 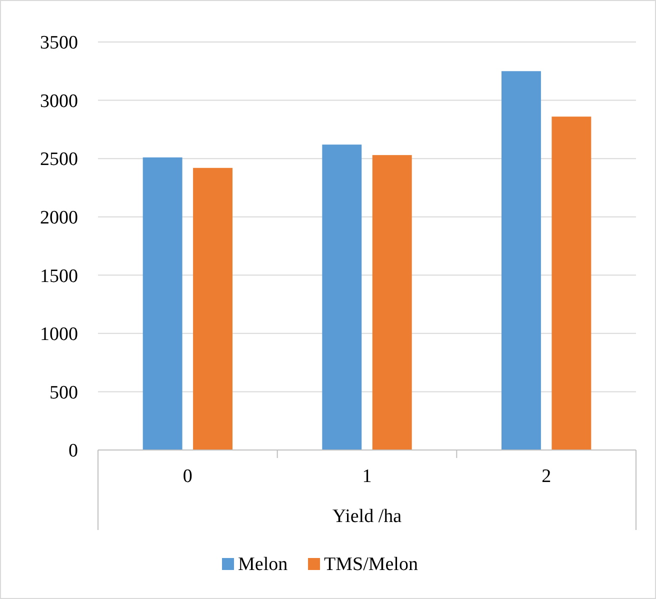 I want to click on y-tick-label: 500, so click(x=64, y=393).